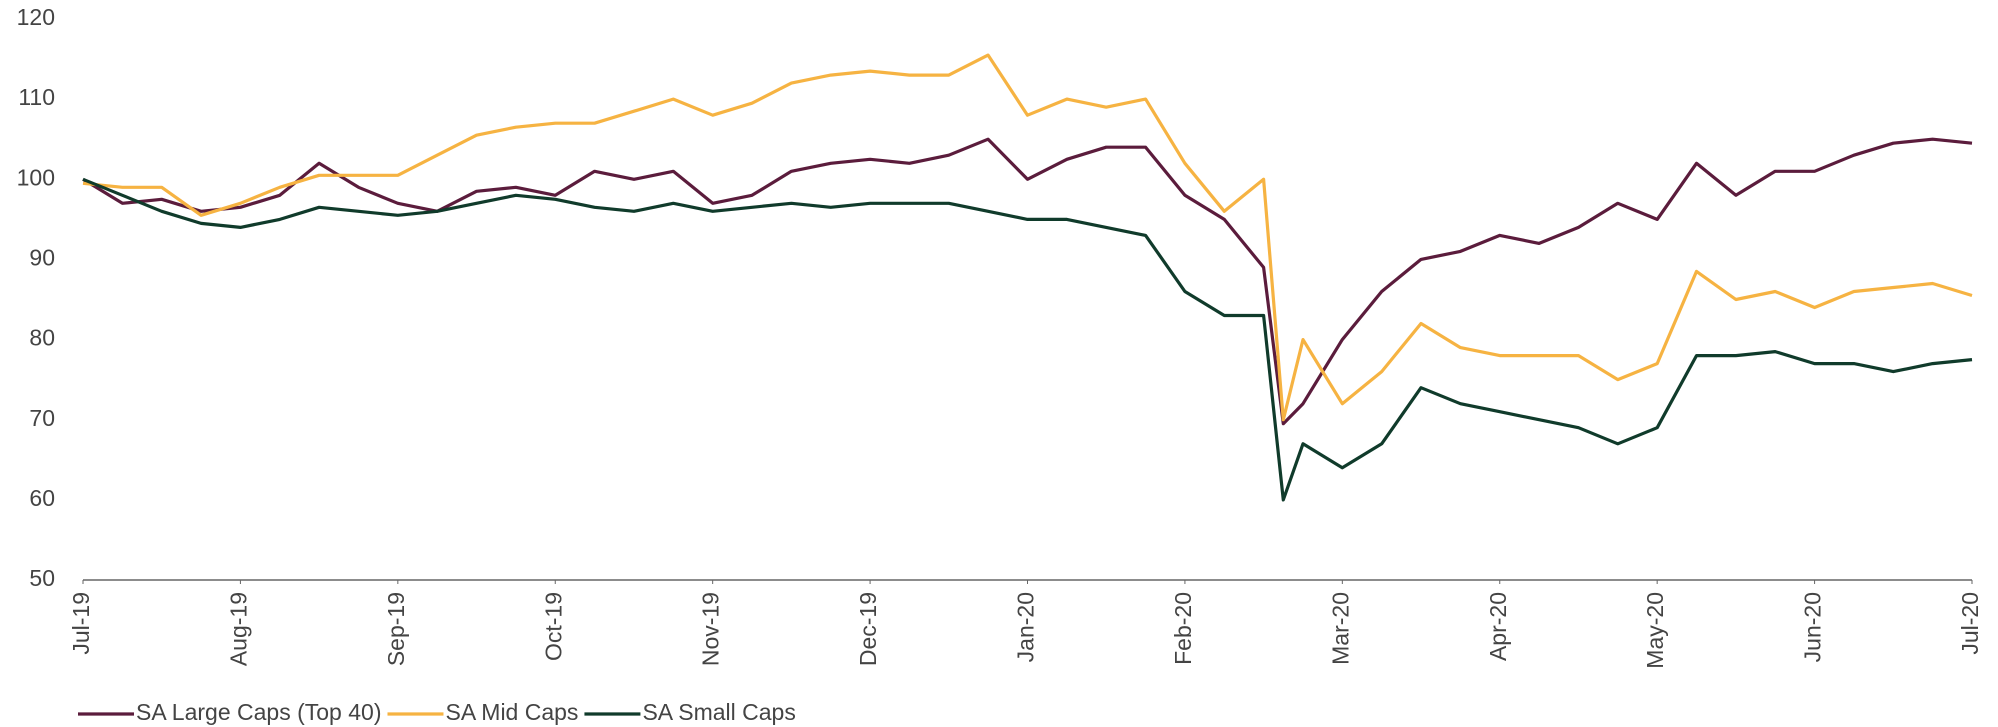 The image size is (1998, 727). I want to click on legend-label: SA Mid Caps, so click(511, 712).